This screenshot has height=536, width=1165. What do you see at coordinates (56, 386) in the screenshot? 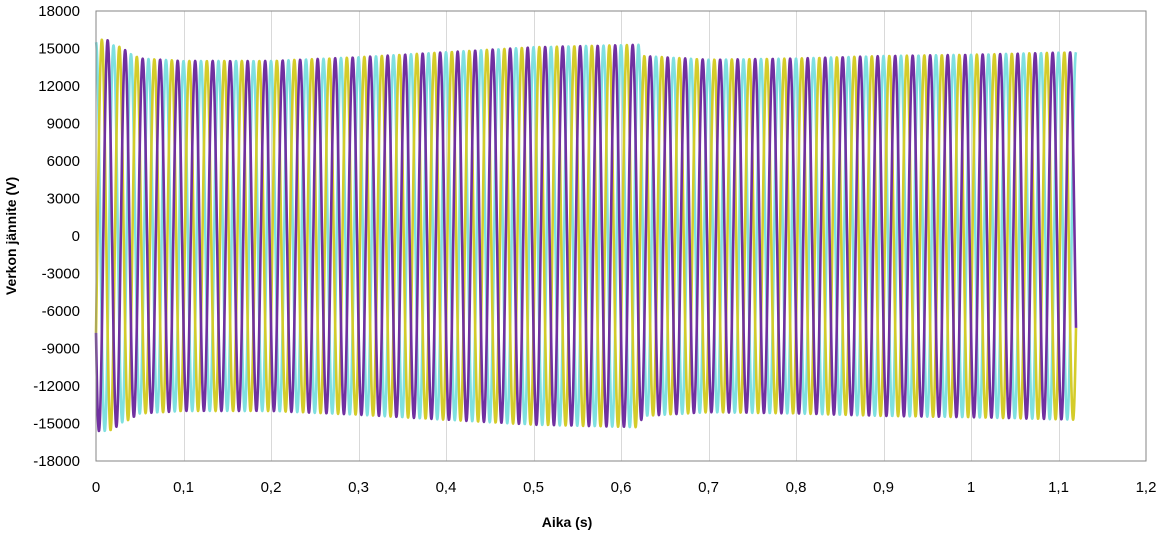
I see `y-tick-label: -12000` at bounding box center [56, 386].